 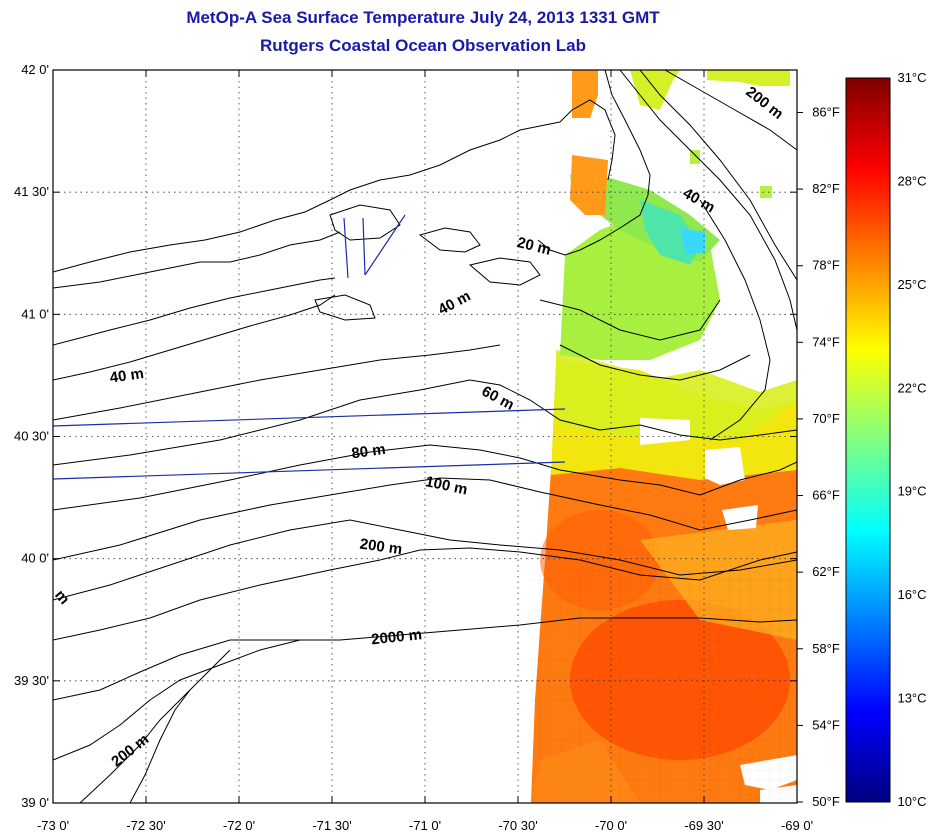 What do you see at coordinates (31, 436) in the screenshot?
I see `lat-tick-label: 40 30'` at bounding box center [31, 436].